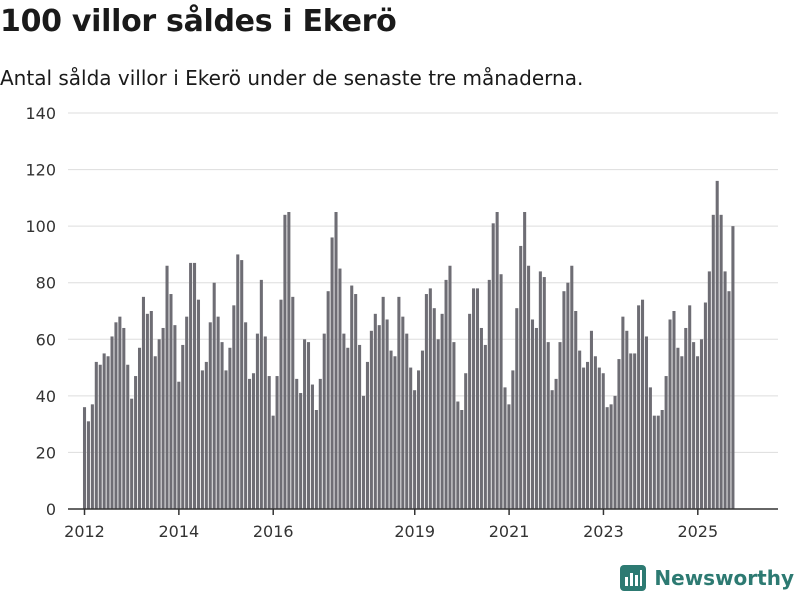  Describe the element at coordinates (46, 283) in the screenshot. I see `y-tick-label: 80` at that location.